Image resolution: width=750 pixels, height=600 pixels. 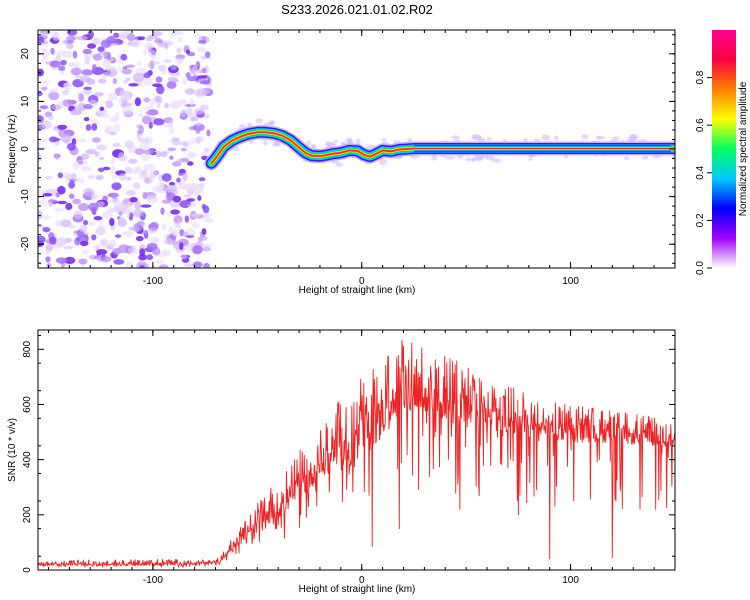 I want to click on figure-title: S233.2026.021.01.02.R02, so click(x=357, y=9).